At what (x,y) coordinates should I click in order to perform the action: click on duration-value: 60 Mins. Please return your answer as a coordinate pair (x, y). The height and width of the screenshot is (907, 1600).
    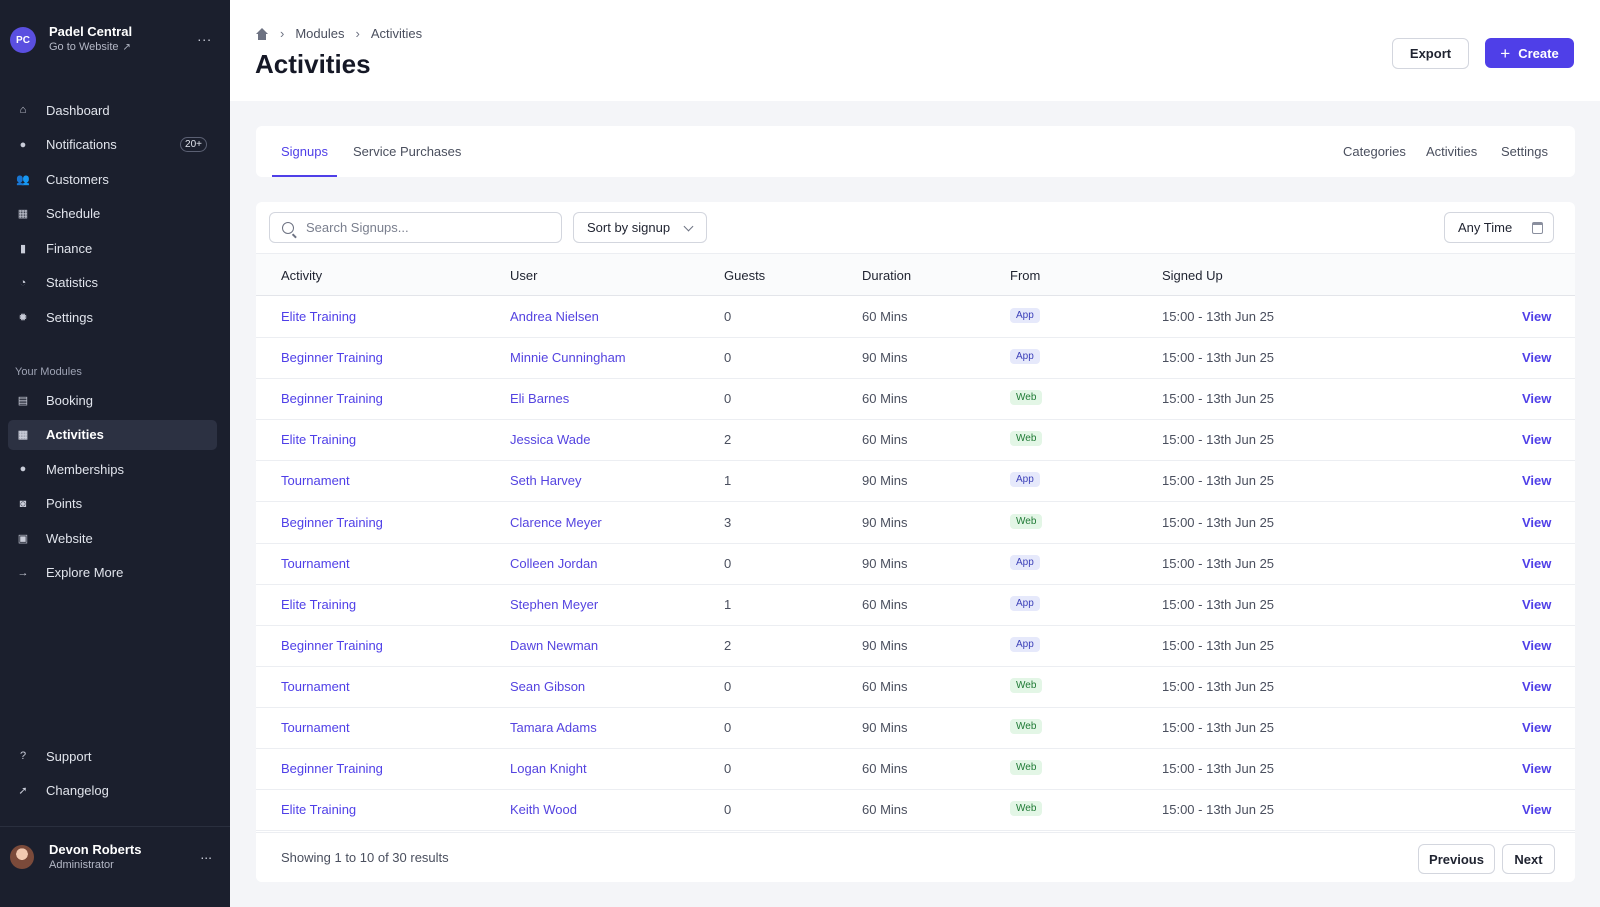
    Looking at the image, I should click on (885, 686).